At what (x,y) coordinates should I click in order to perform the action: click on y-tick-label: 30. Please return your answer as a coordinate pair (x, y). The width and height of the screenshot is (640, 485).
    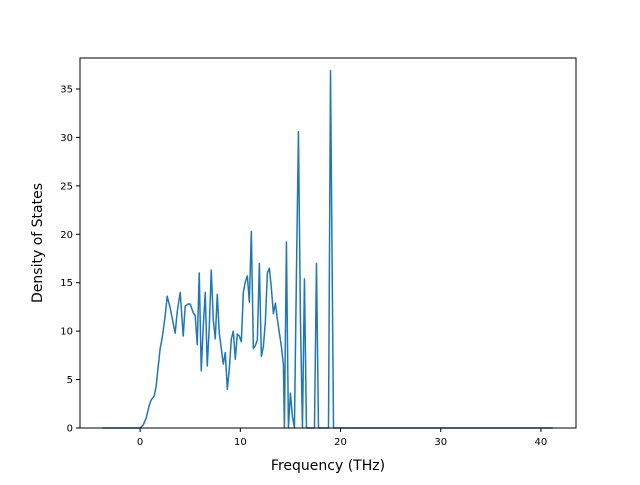
    Looking at the image, I should click on (66, 138).